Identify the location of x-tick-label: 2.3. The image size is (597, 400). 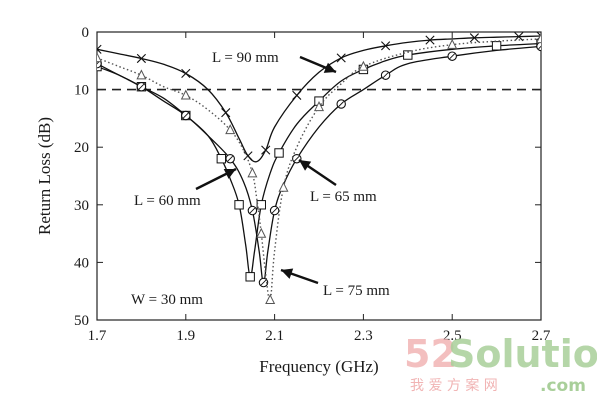
(363, 336).